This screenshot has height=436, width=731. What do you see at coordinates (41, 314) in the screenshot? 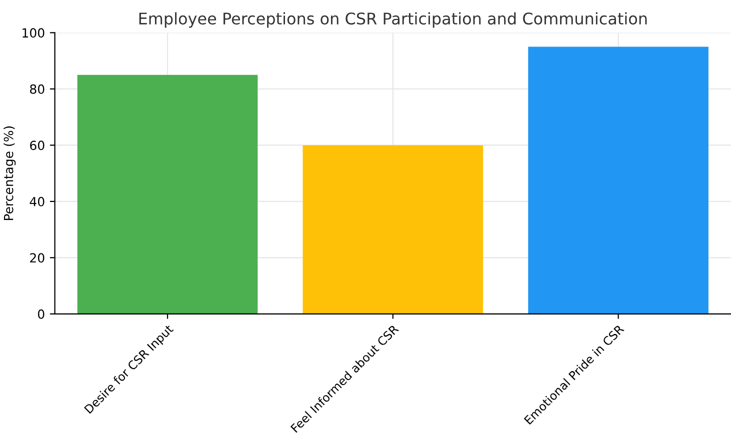
I see `y-tick-label: 0` at bounding box center [41, 314].